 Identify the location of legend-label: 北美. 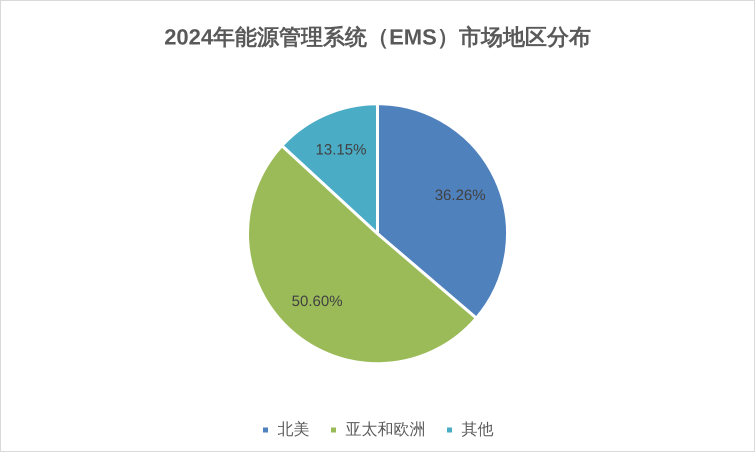
(294, 429).